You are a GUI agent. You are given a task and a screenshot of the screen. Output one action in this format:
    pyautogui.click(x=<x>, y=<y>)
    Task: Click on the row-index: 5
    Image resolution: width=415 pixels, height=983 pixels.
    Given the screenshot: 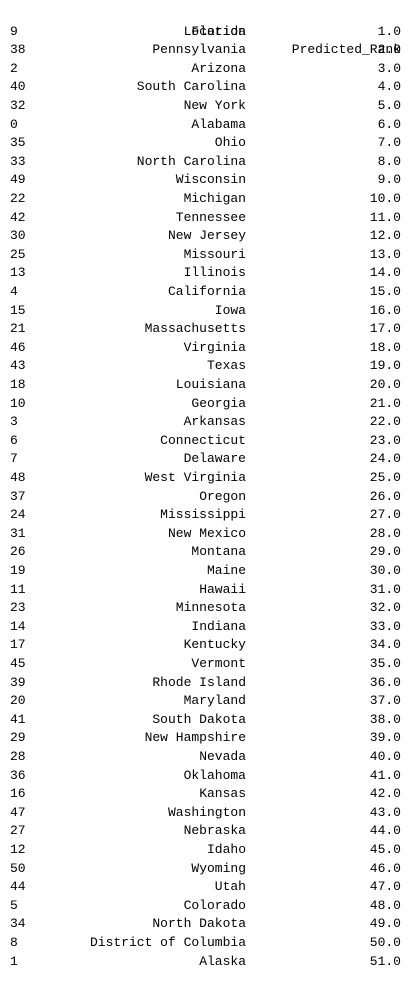 What is the action you would take?
    pyautogui.click(x=14, y=905)
    